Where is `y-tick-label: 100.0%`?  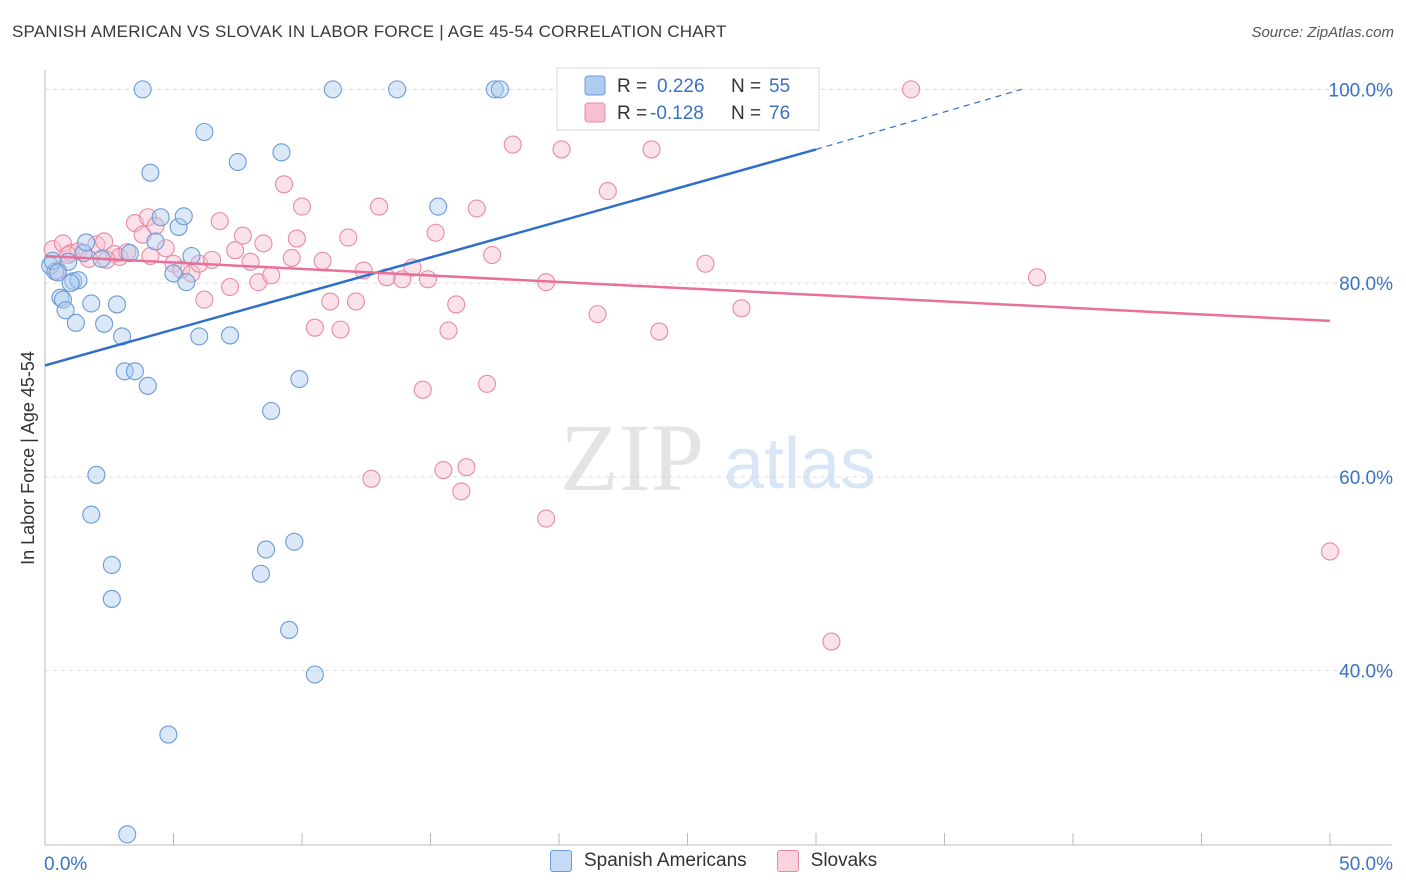
y-tick-label: 100.0% is located at coordinates (1361, 90).